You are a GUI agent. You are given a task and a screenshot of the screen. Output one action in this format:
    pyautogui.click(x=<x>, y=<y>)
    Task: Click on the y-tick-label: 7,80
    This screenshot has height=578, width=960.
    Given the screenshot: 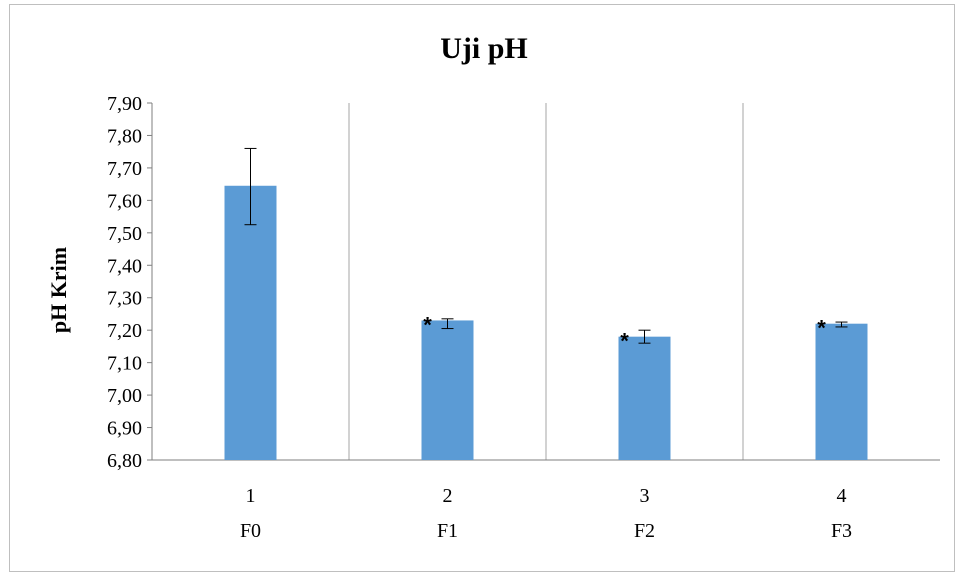 What is the action you would take?
    pyautogui.click(x=124, y=136)
    